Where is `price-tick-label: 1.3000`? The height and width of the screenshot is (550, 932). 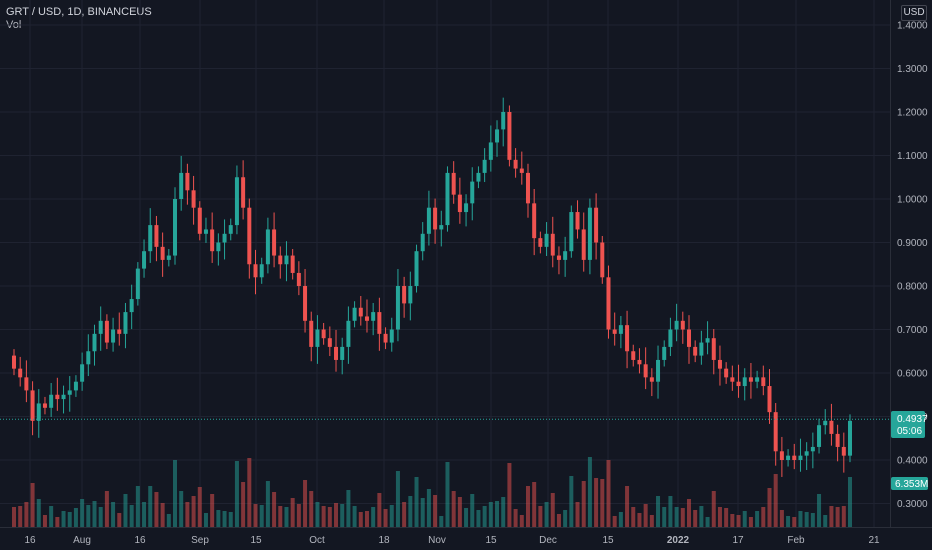 price-tick-label: 1.3000 is located at coordinates (912, 69).